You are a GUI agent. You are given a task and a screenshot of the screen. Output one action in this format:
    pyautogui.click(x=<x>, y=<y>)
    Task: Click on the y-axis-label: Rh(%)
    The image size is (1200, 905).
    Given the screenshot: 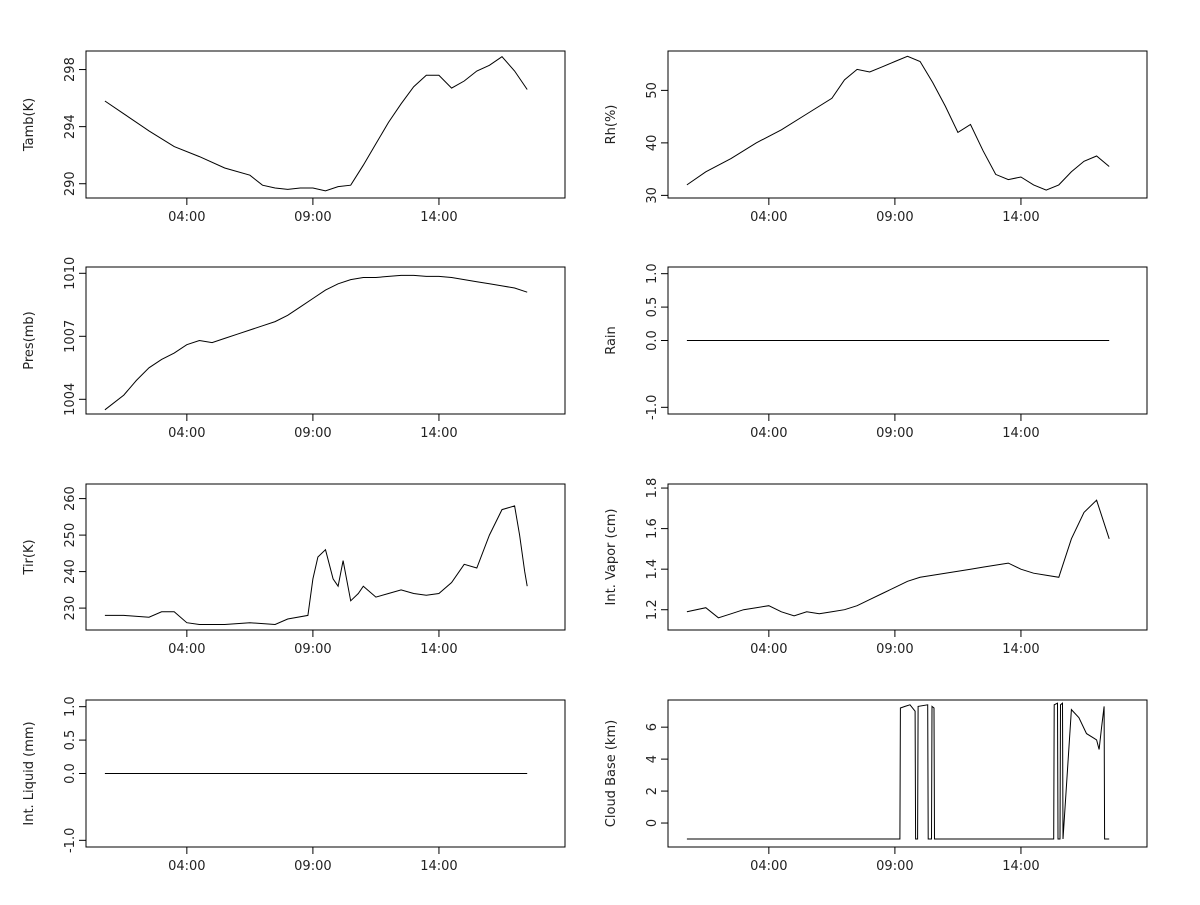 What is the action you would take?
    pyautogui.click(x=611, y=125)
    